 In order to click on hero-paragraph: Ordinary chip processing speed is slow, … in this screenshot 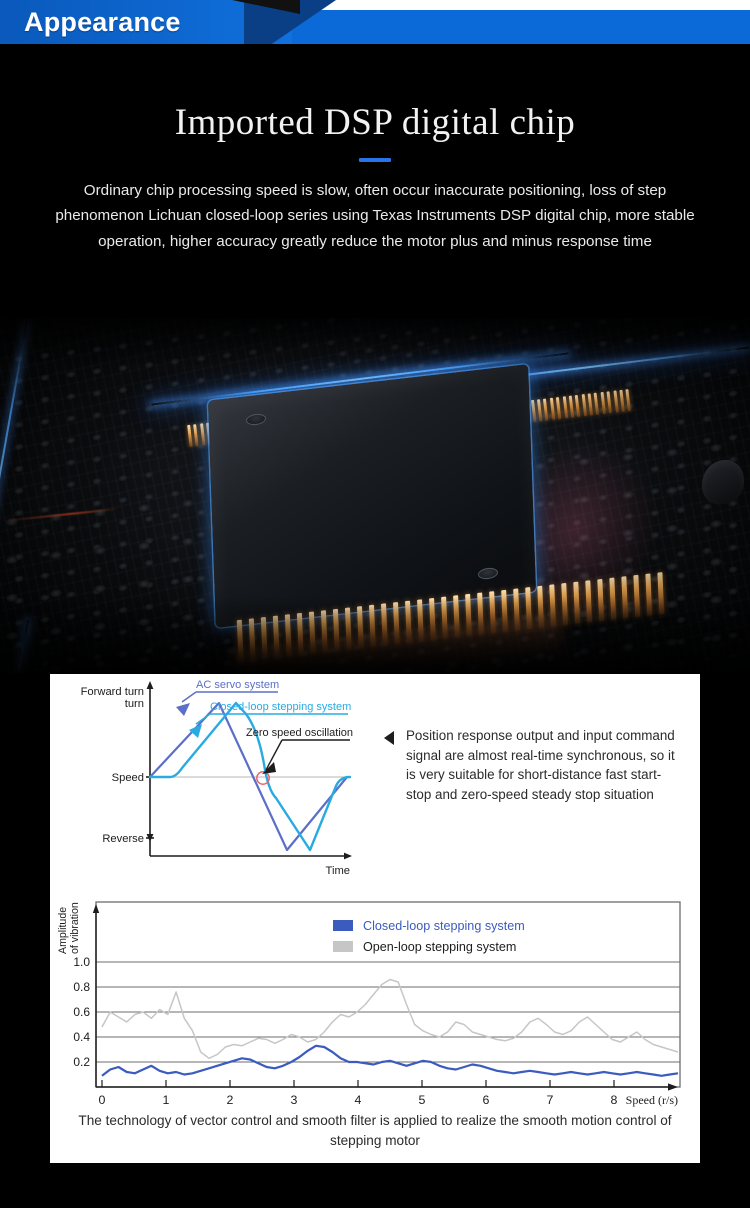, I will do `click(375, 215)`.